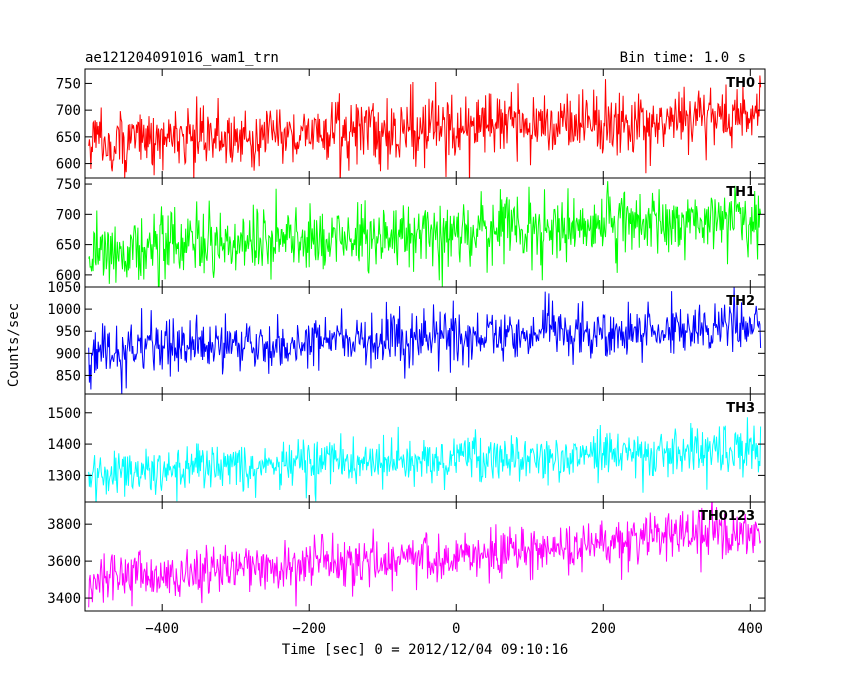  I want to click on y-tick-label: 1500, so click(64, 414).